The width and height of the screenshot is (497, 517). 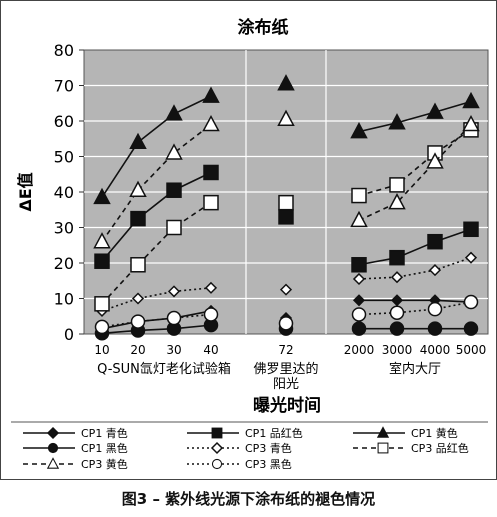 I want to click on y-axis-label: ΔE值, so click(x=25, y=191).